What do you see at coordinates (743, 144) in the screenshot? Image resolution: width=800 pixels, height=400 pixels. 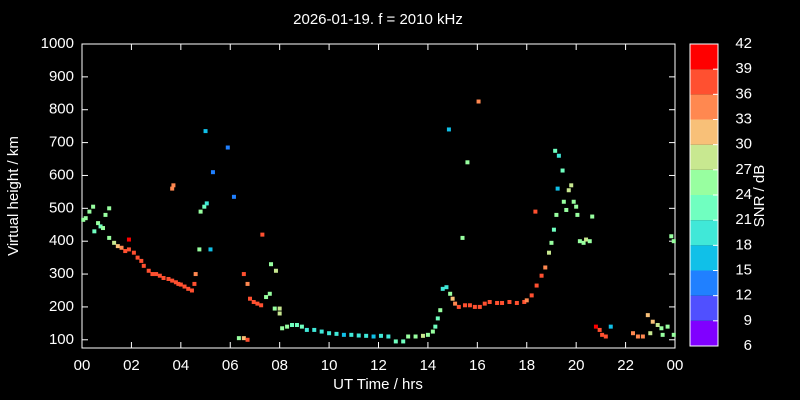 I see `colorbar-tick-label: 30` at bounding box center [743, 144].